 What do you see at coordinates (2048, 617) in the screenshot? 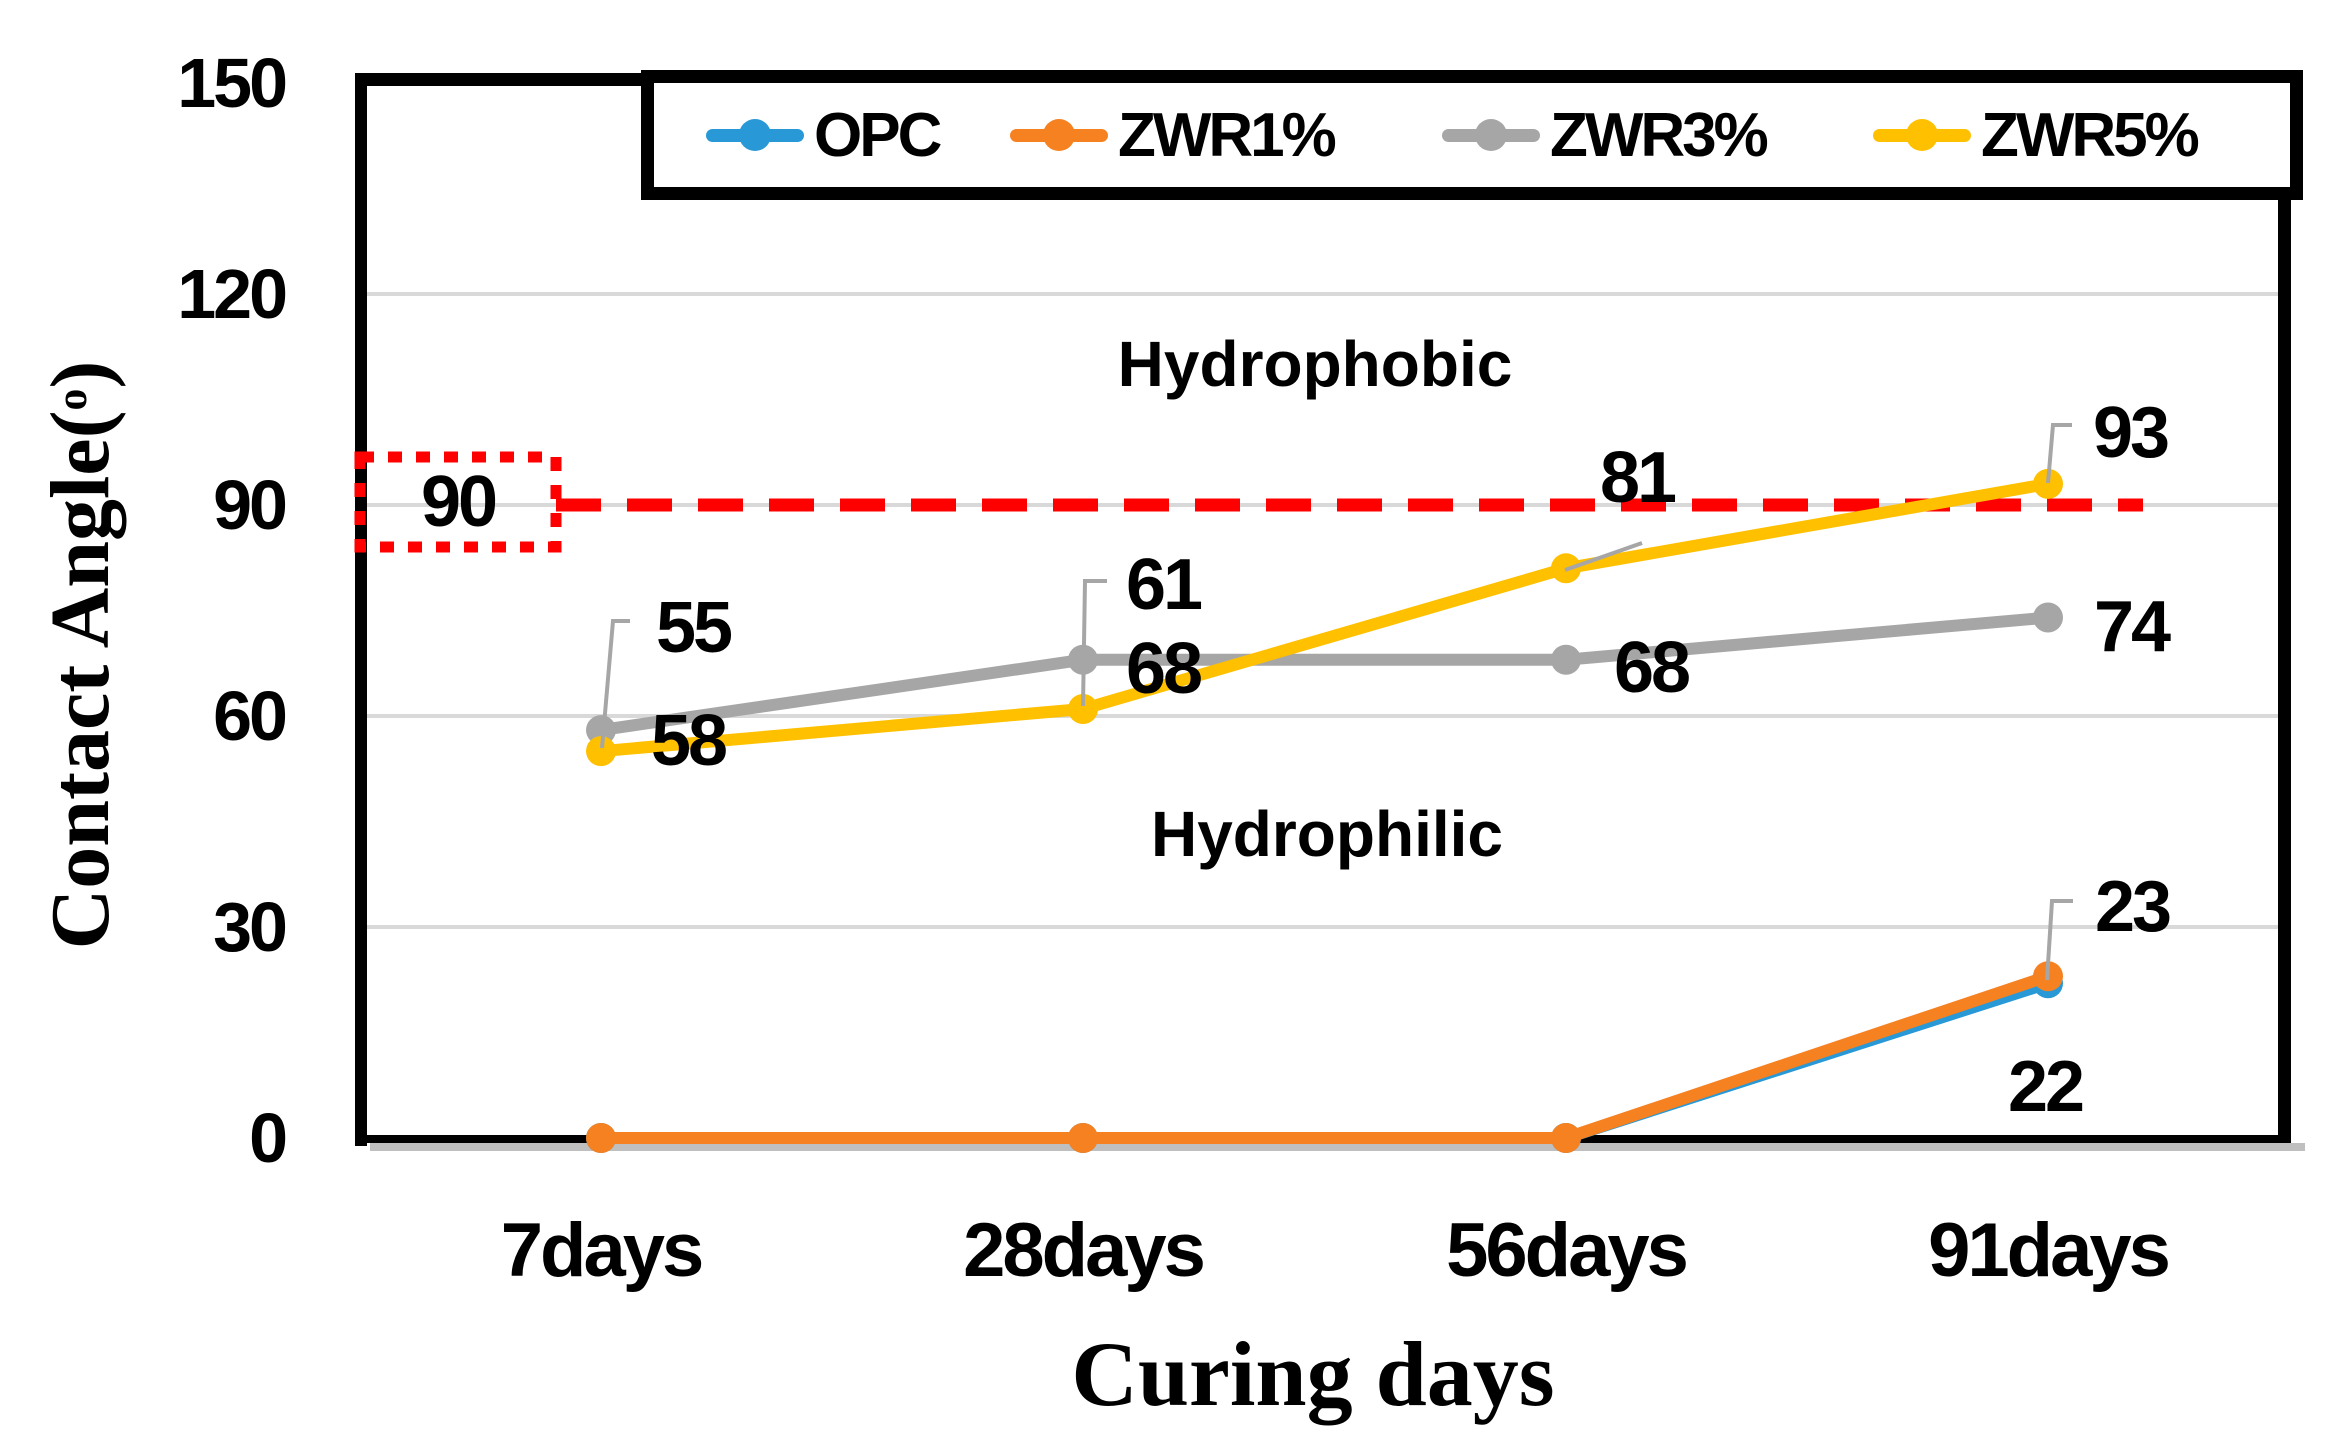
I see `marker-ZWR3%-91days` at bounding box center [2048, 617].